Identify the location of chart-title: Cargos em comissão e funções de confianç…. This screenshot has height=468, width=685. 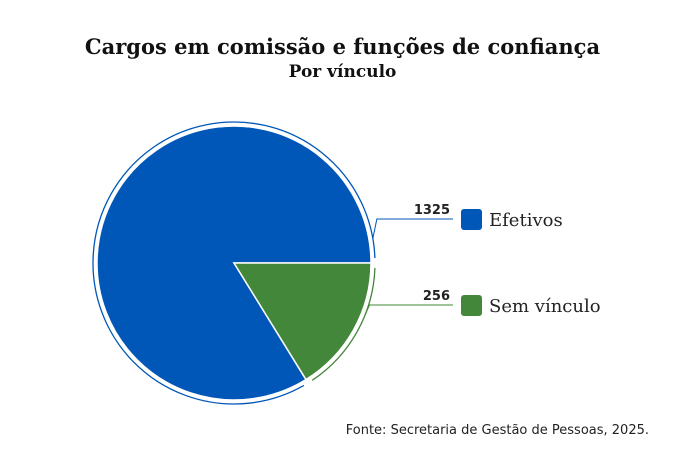
(342, 46).